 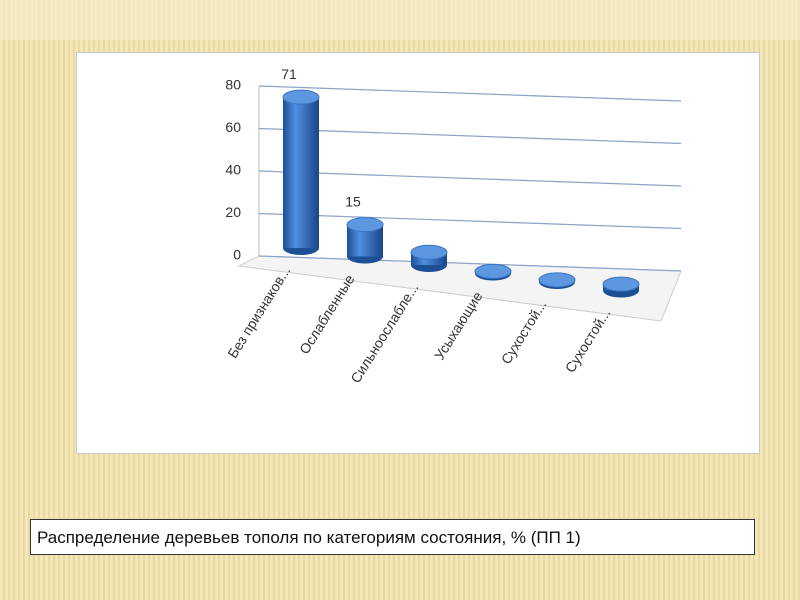 I want to click on y-tick-label: 60, so click(x=233, y=127).